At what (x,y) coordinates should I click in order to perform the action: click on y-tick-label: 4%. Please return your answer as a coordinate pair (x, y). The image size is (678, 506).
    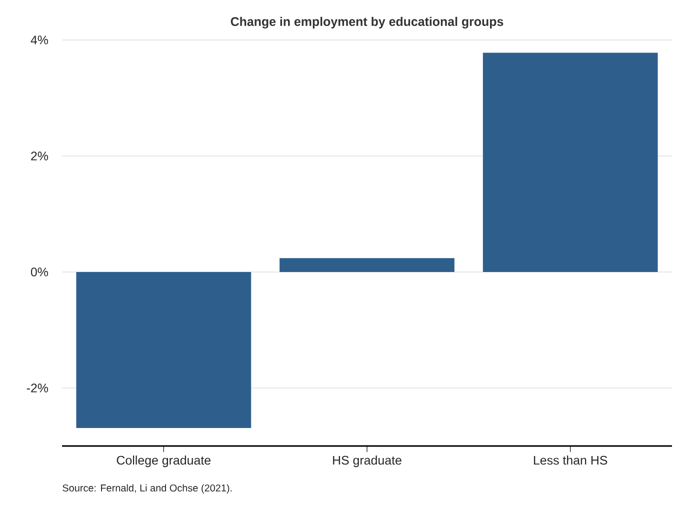
    Looking at the image, I should click on (39, 40).